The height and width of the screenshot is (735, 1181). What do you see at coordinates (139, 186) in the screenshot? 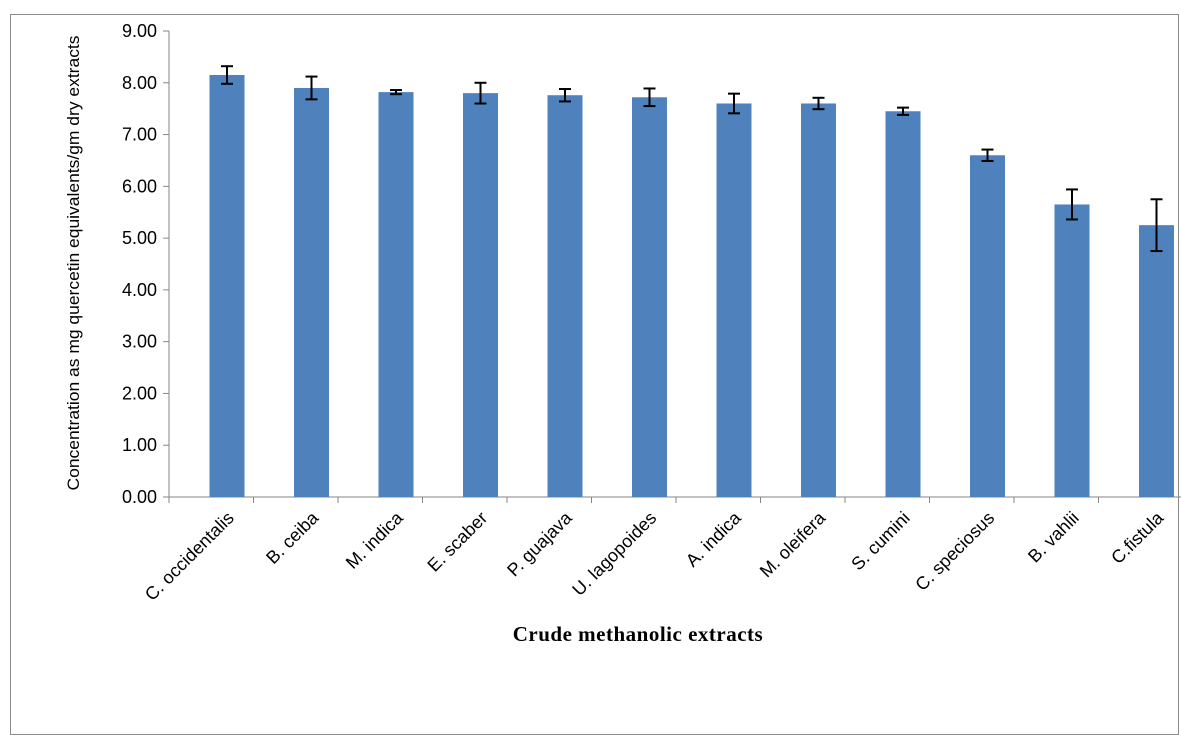
I see `y-tick-label: 6.00` at bounding box center [139, 186].